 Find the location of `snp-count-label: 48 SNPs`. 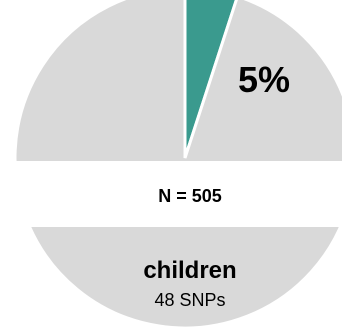

snp-count-label: 48 SNPs is located at coordinates (189, 300).